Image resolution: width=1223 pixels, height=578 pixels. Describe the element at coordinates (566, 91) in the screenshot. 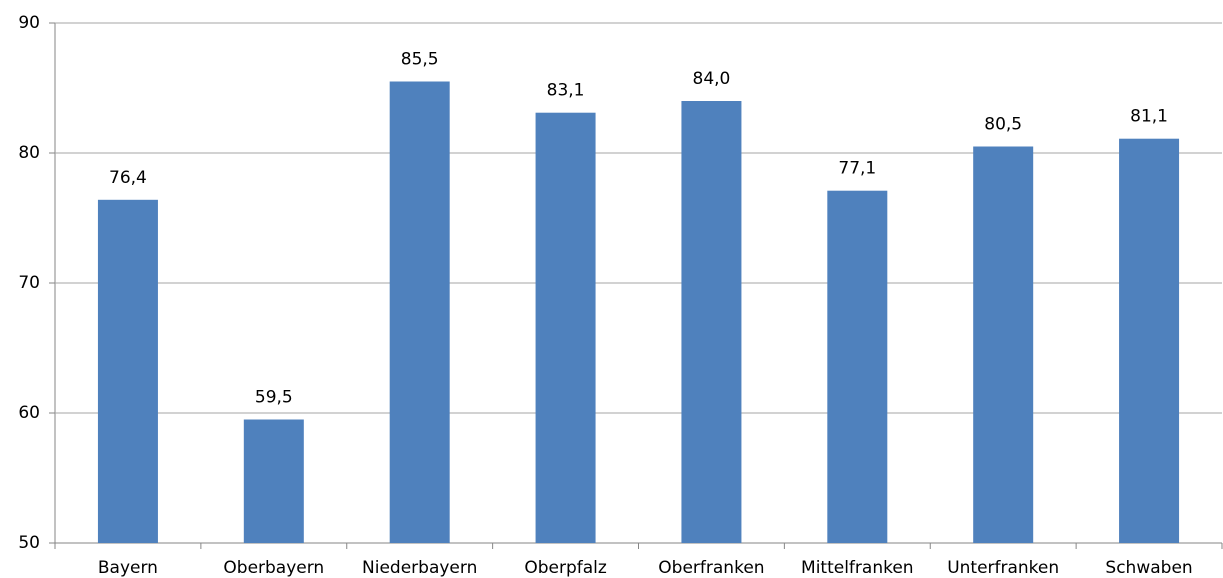

I see `data-label: 83,1` at that location.